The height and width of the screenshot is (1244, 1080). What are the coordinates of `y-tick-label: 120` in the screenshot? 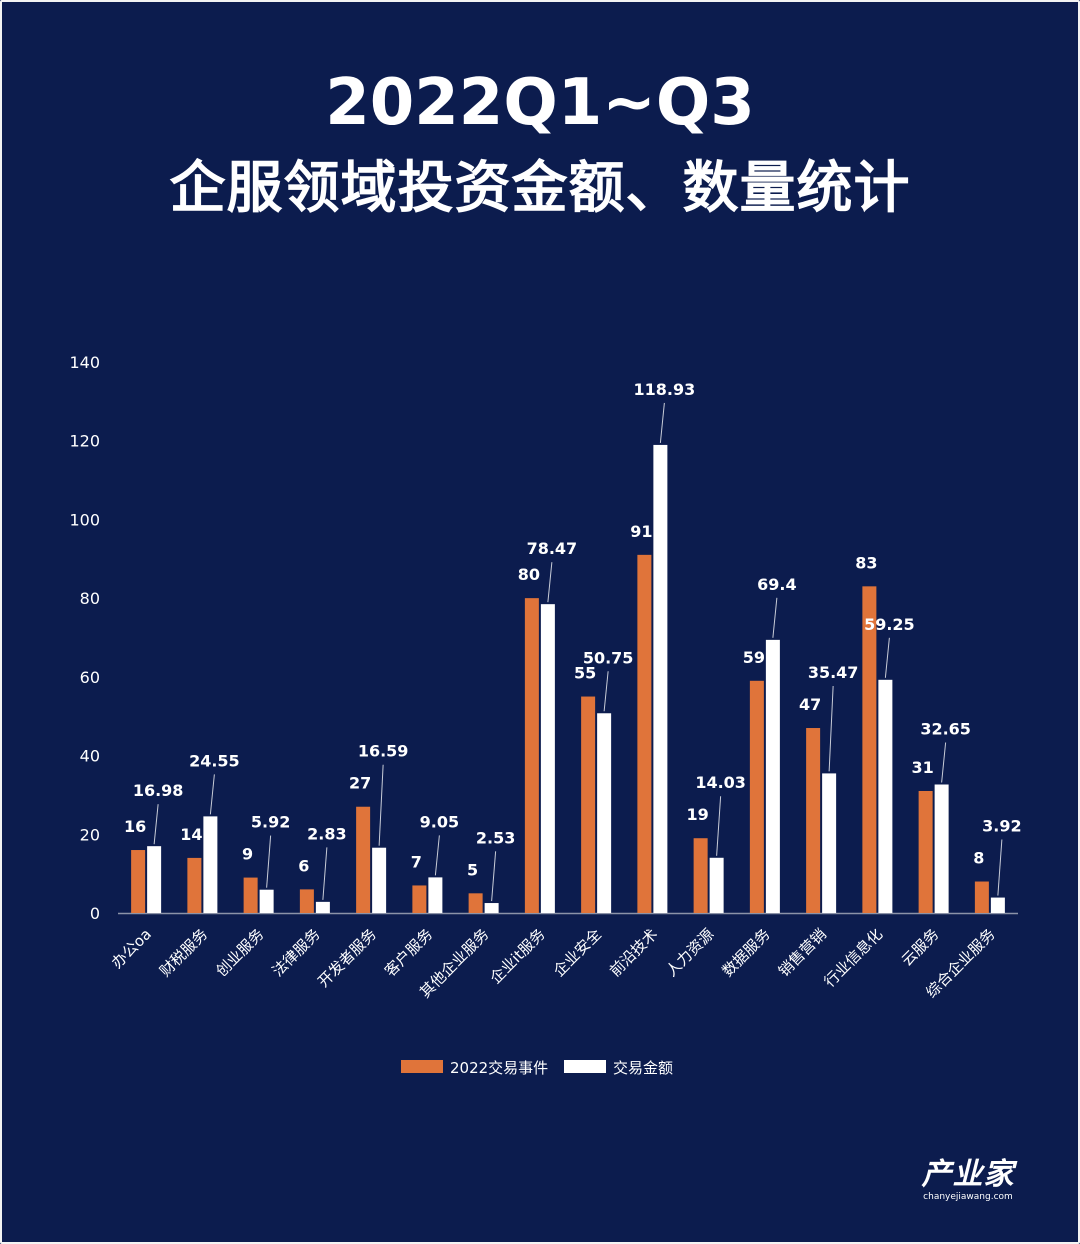 It's located at (84, 441).